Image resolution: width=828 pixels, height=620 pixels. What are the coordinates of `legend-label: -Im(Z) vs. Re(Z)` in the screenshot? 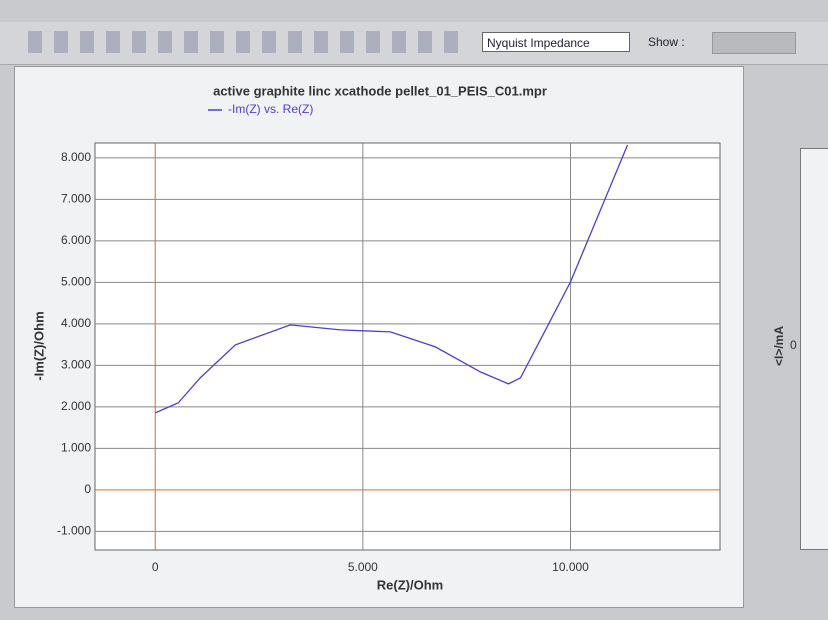 It's located at (270, 109).